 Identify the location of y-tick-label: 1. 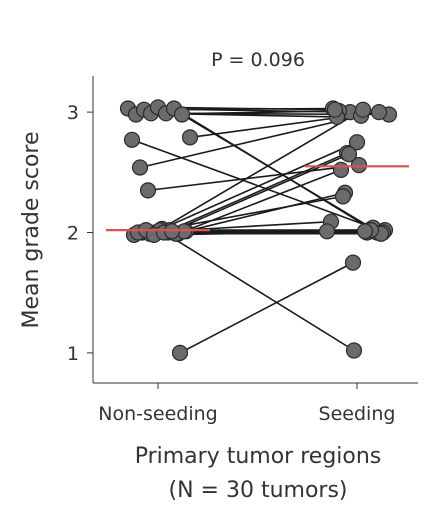
(73, 354).